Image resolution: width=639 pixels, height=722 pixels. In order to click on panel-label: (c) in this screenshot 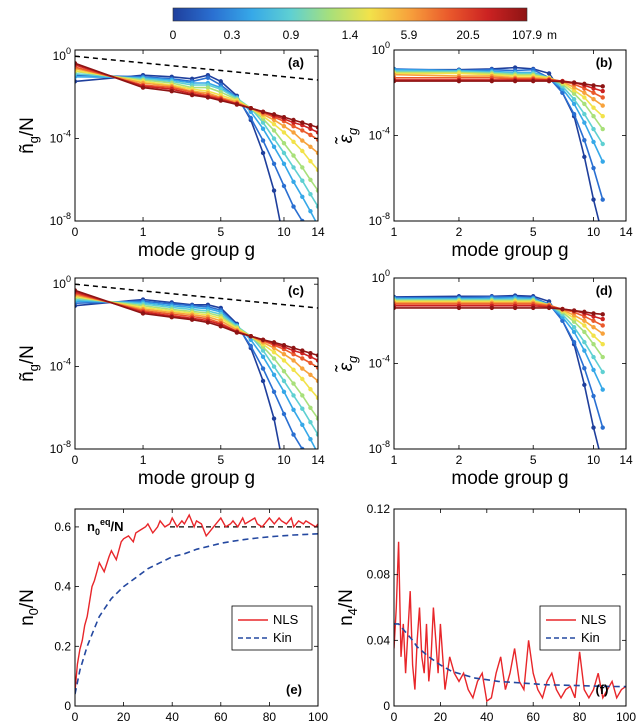, I will do `click(296, 290)`.